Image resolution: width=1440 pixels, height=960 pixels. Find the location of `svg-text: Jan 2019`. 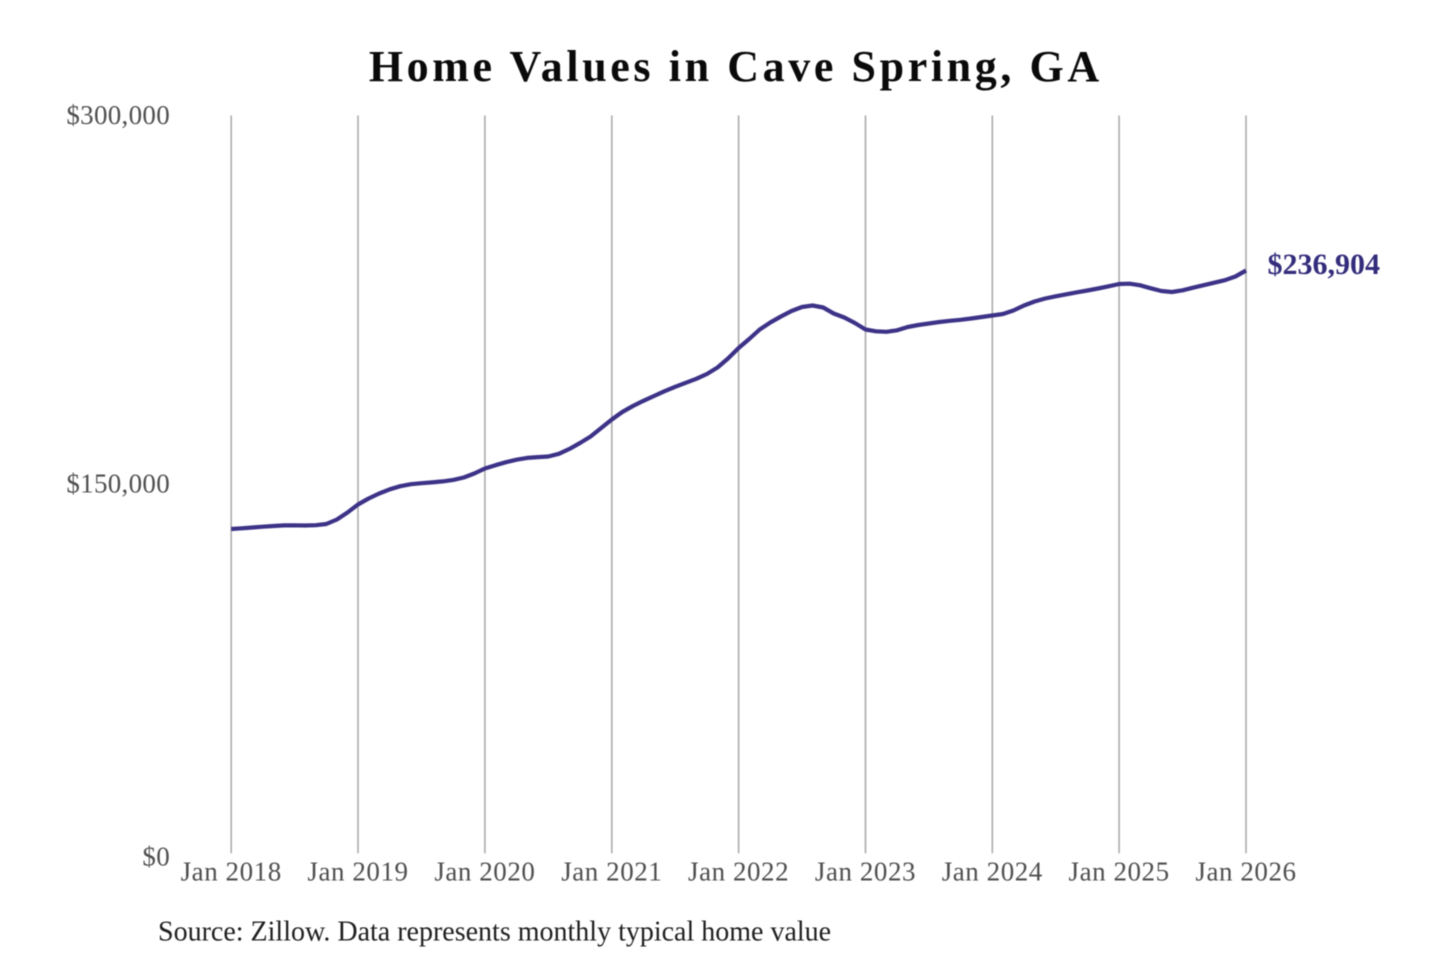

svg-text: Jan 2019 is located at coordinates (357, 872).